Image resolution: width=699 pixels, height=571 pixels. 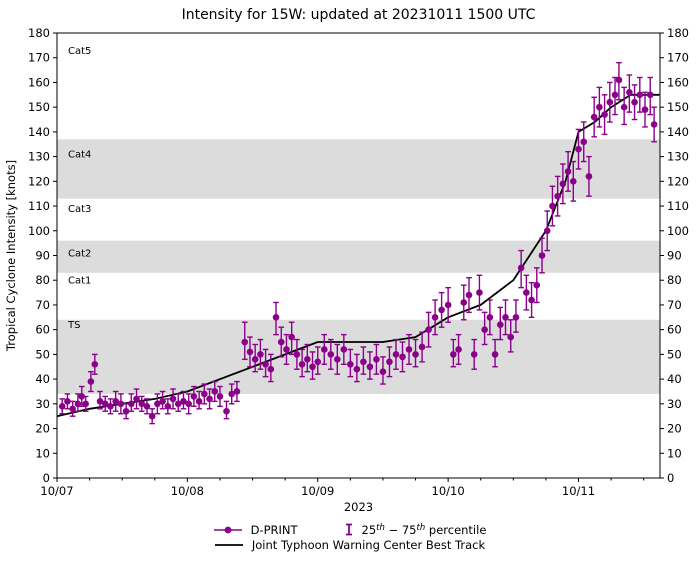 I want to click on legend-entry-besttrack: Joint Typhoon Warning Center Best Track, so click(x=349, y=545).